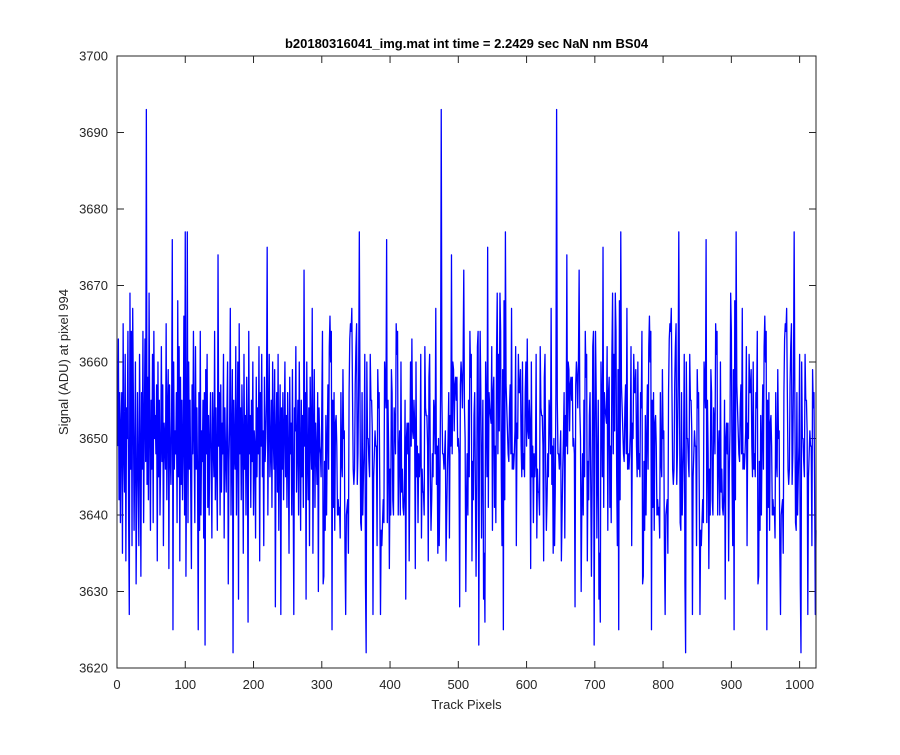  I want to click on x-tick-label: 500, so click(458, 684).